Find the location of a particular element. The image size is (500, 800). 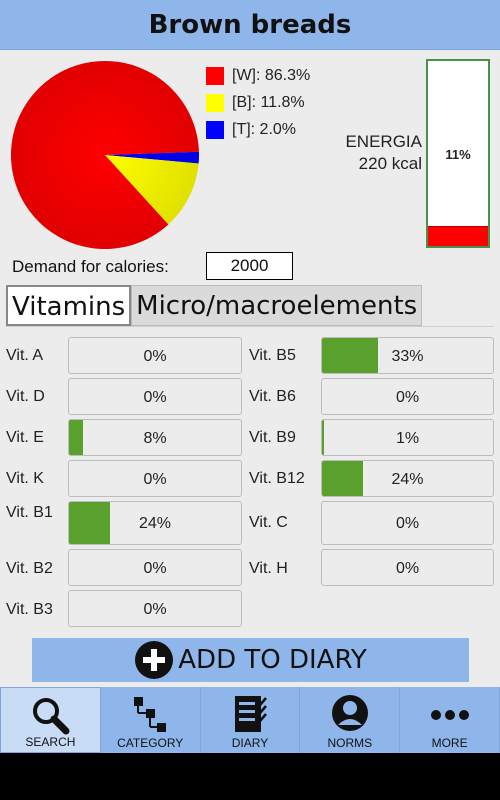

vitamin-label: Vit. B5 is located at coordinates (272, 355).